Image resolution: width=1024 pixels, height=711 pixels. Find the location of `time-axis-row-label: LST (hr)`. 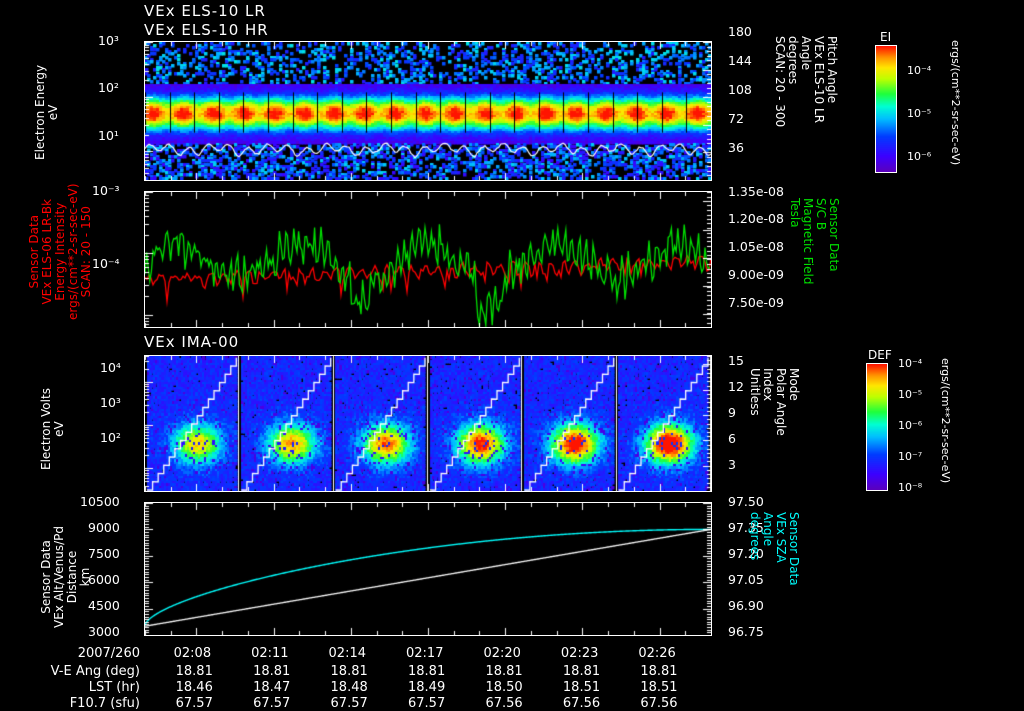

time-axis-row-label: LST (hr) is located at coordinates (114, 687).